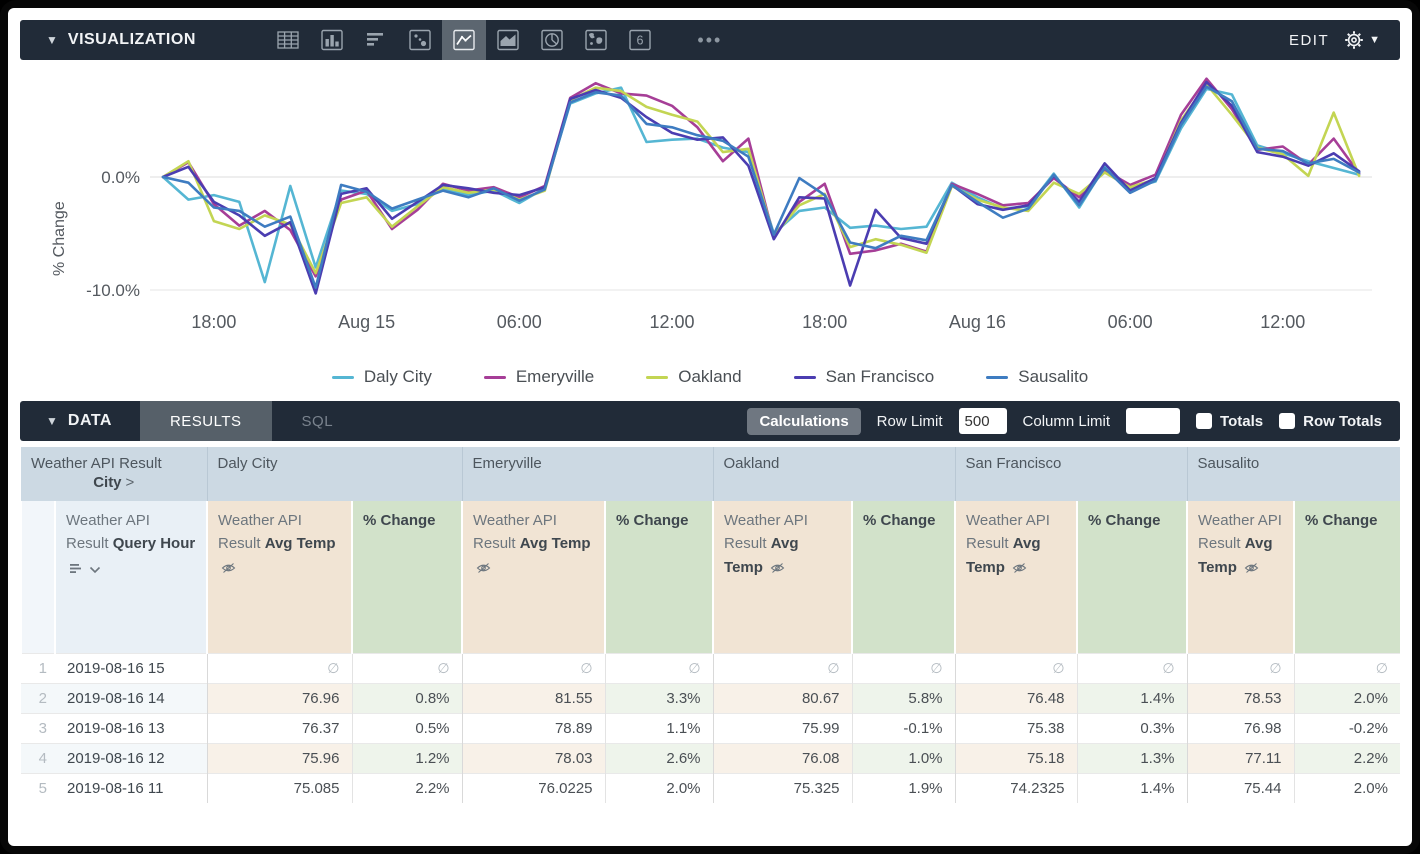  What do you see at coordinates (533, 727) in the screenshot?
I see `avg-temp-value: 78.89` at bounding box center [533, 727].